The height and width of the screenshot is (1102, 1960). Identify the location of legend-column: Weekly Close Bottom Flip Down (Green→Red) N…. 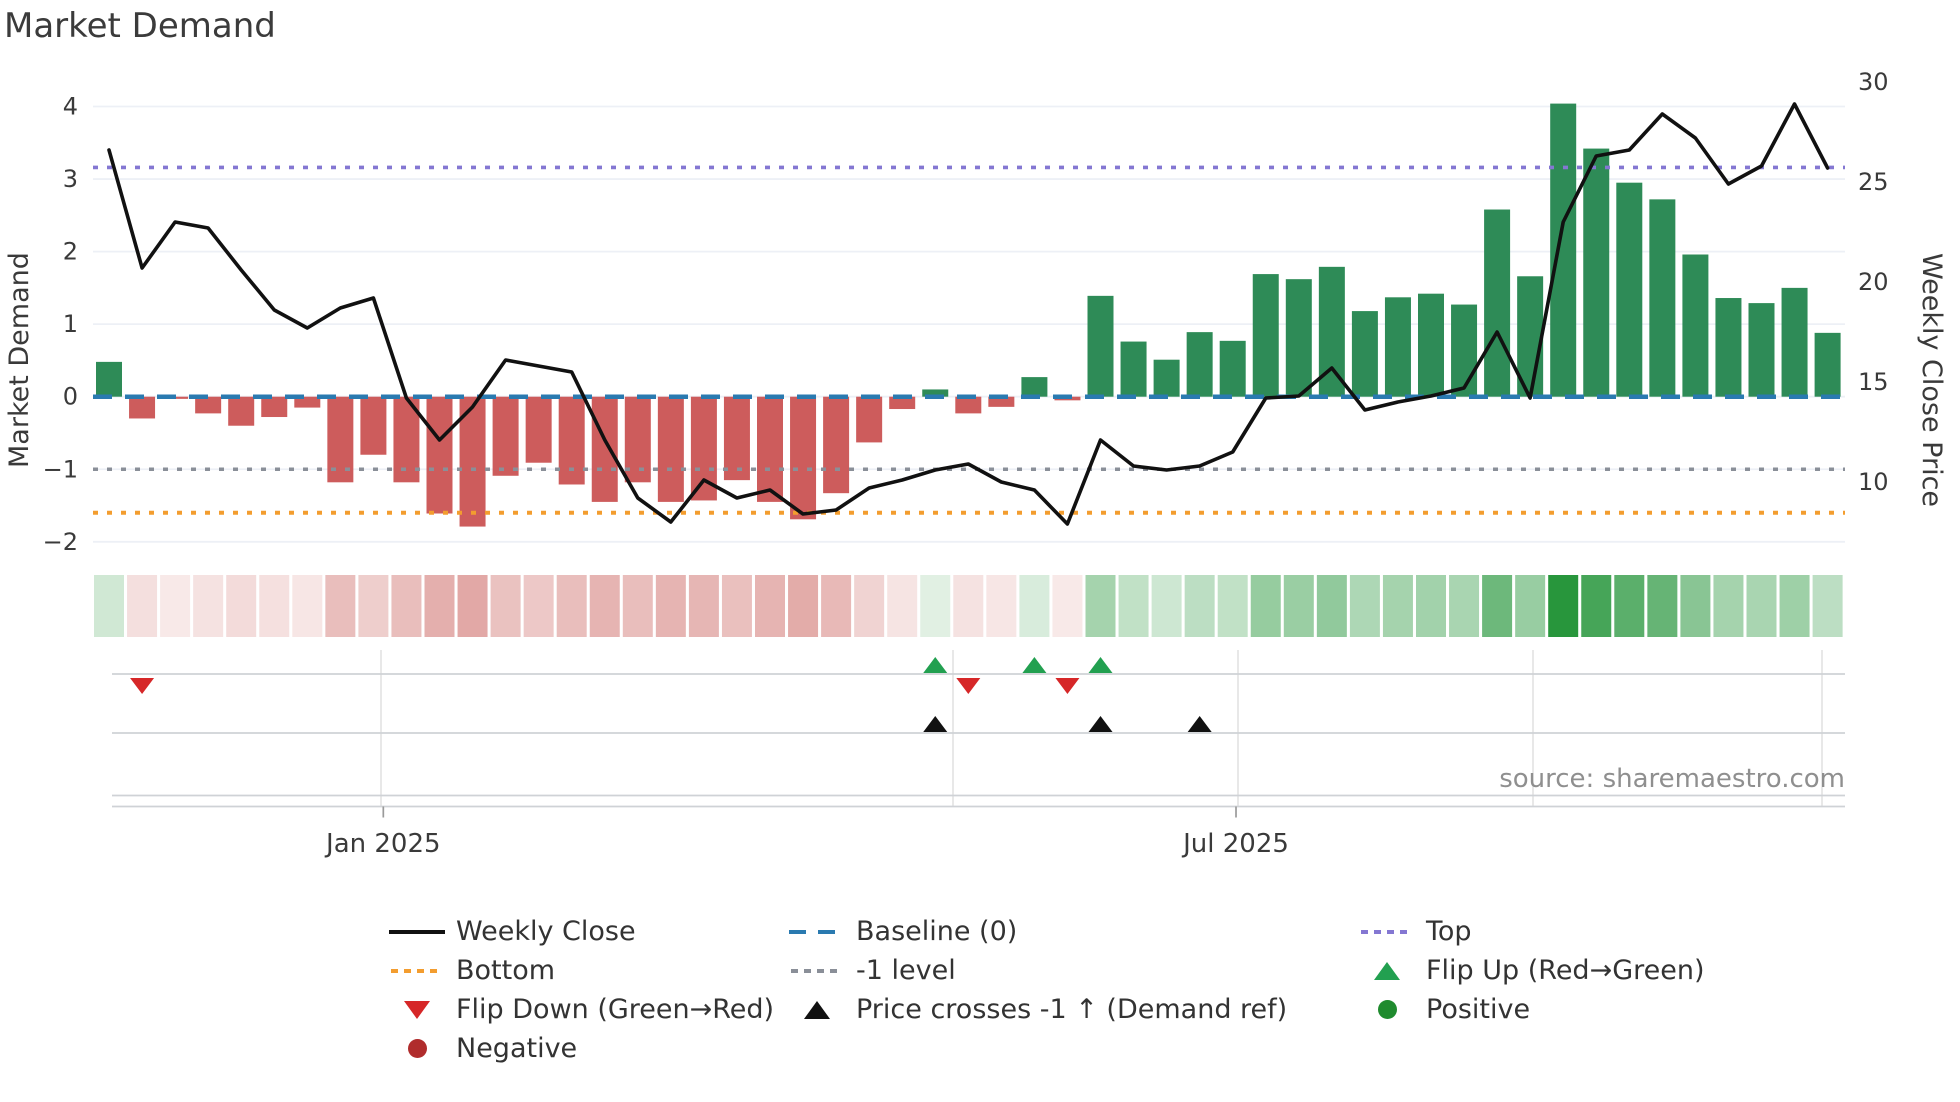
(581, 990).